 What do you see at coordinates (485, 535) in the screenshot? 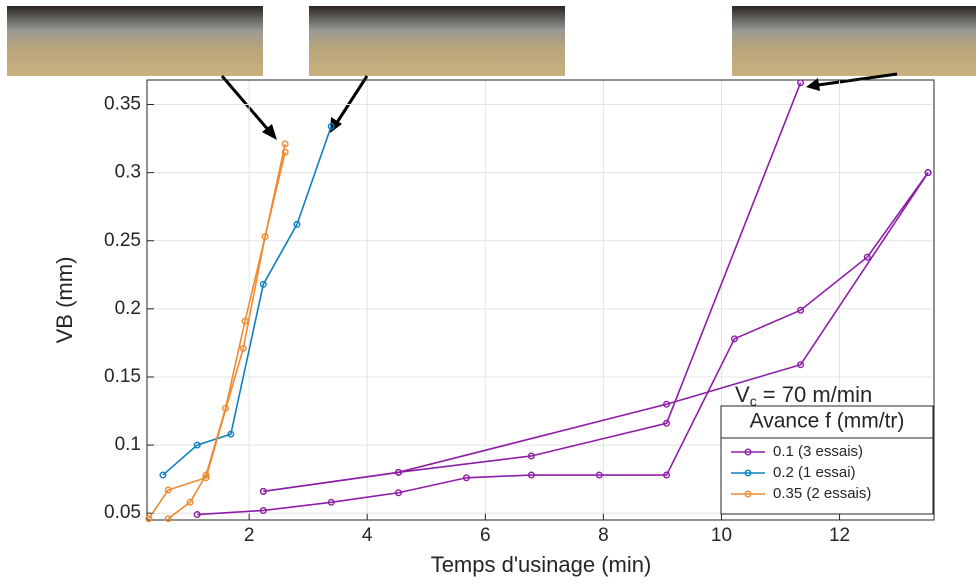
I see `x-tick-label: 6` at bounding box center [485, 535].